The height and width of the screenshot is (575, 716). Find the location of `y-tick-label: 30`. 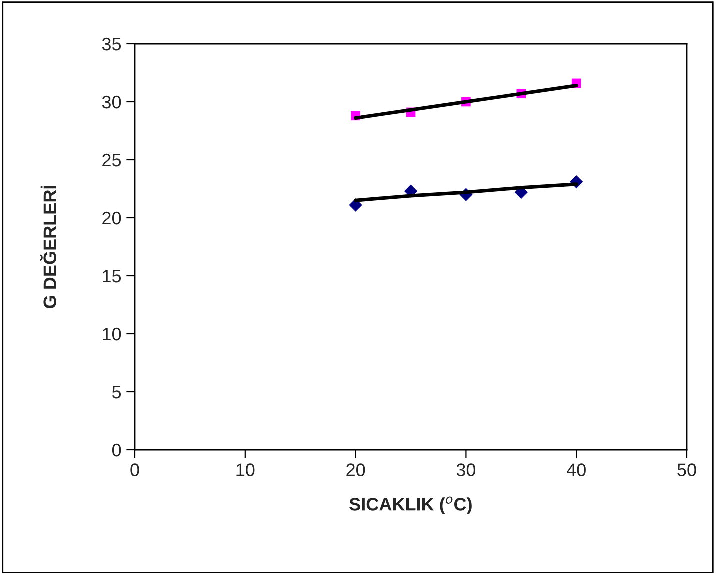

y-tick-label: 30 is located at coordinates (112, 102).